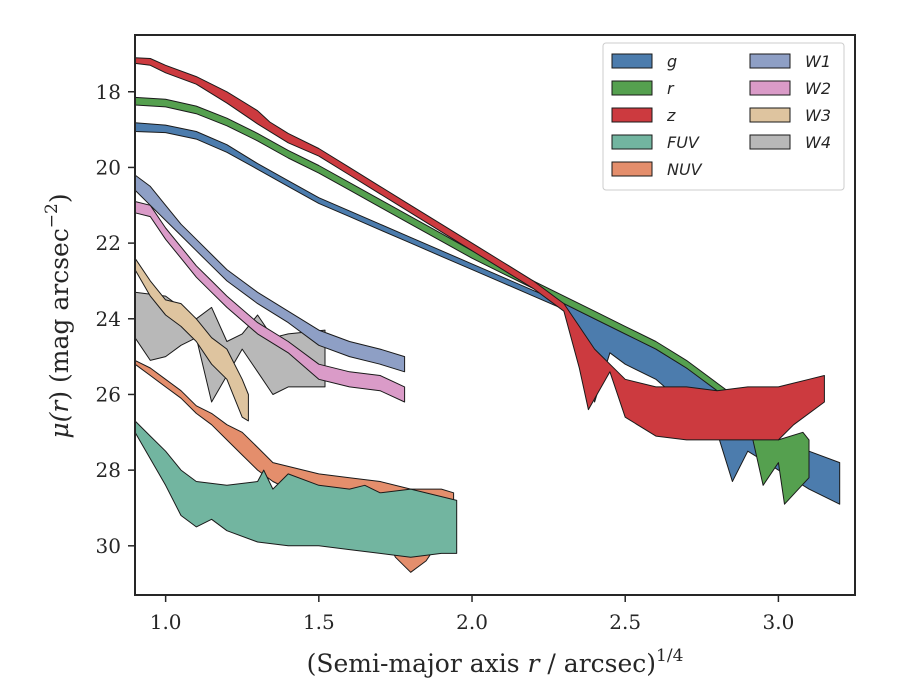 Image resolution: width=900 pixels, height=700 pixels. I want to click on x-tick-label: 1.0, so click(166, 622).